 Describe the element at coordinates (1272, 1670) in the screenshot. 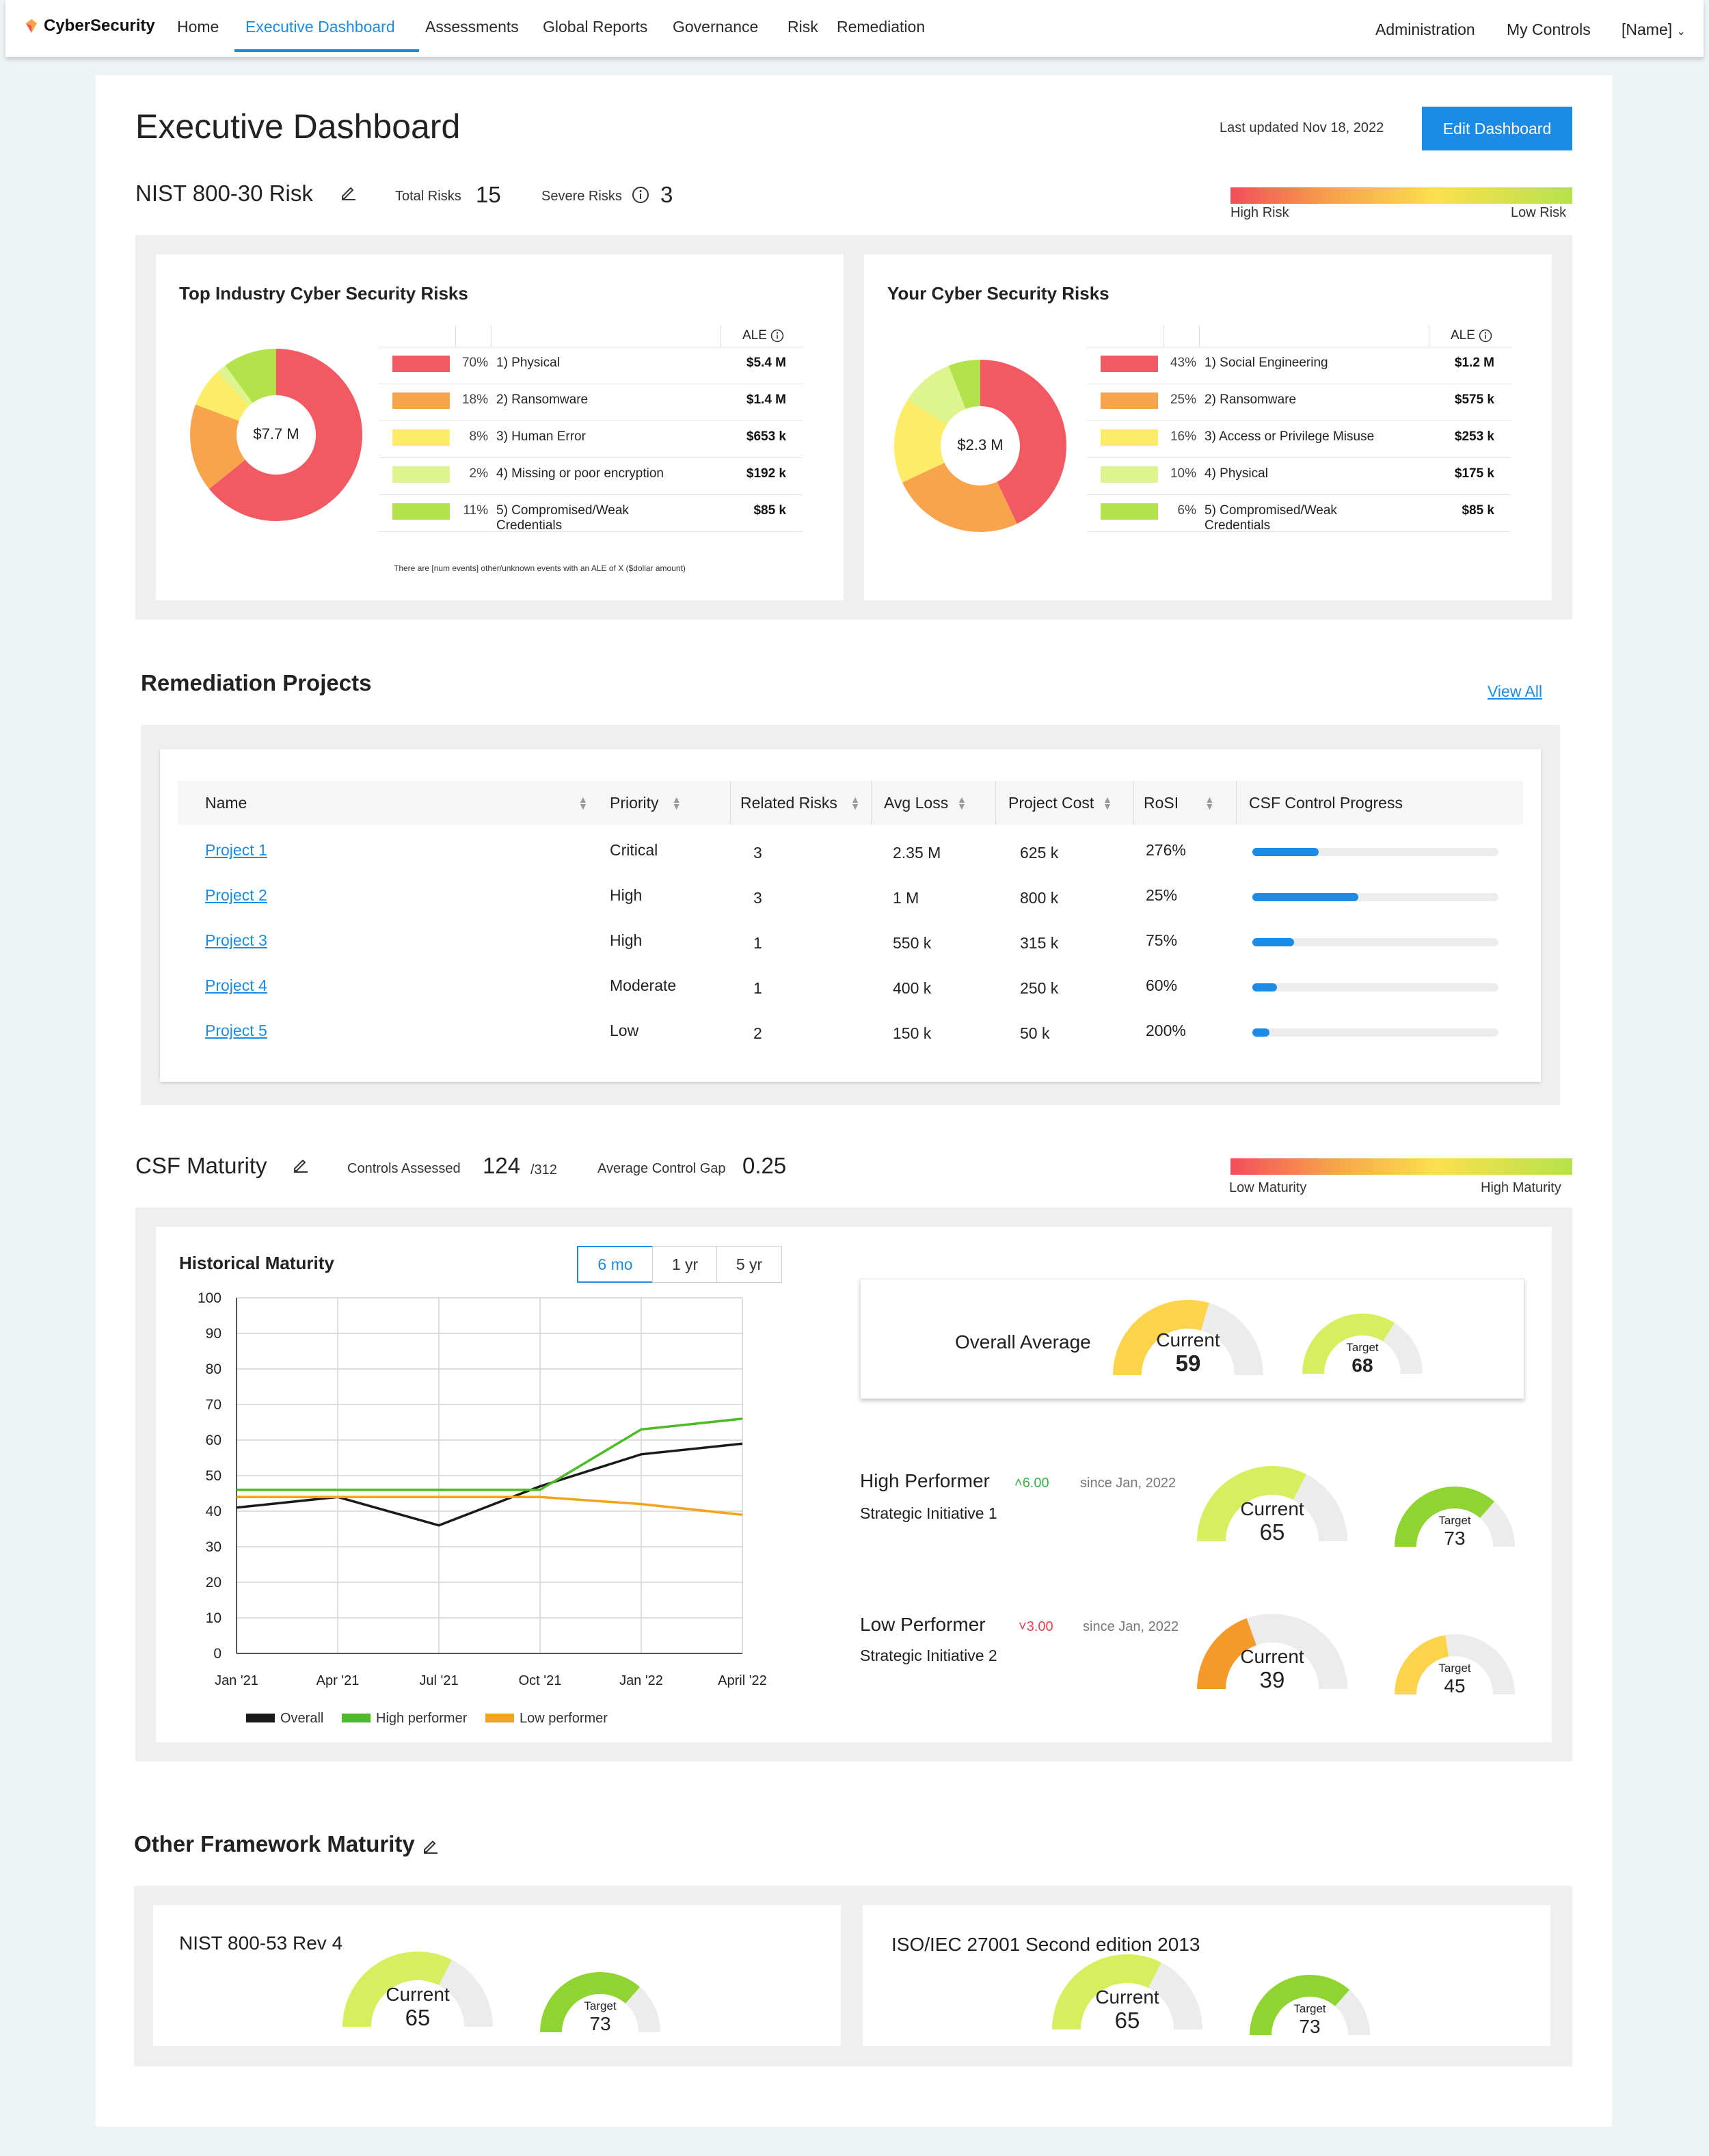

I see `low-current-readout: Current 39` at that location.